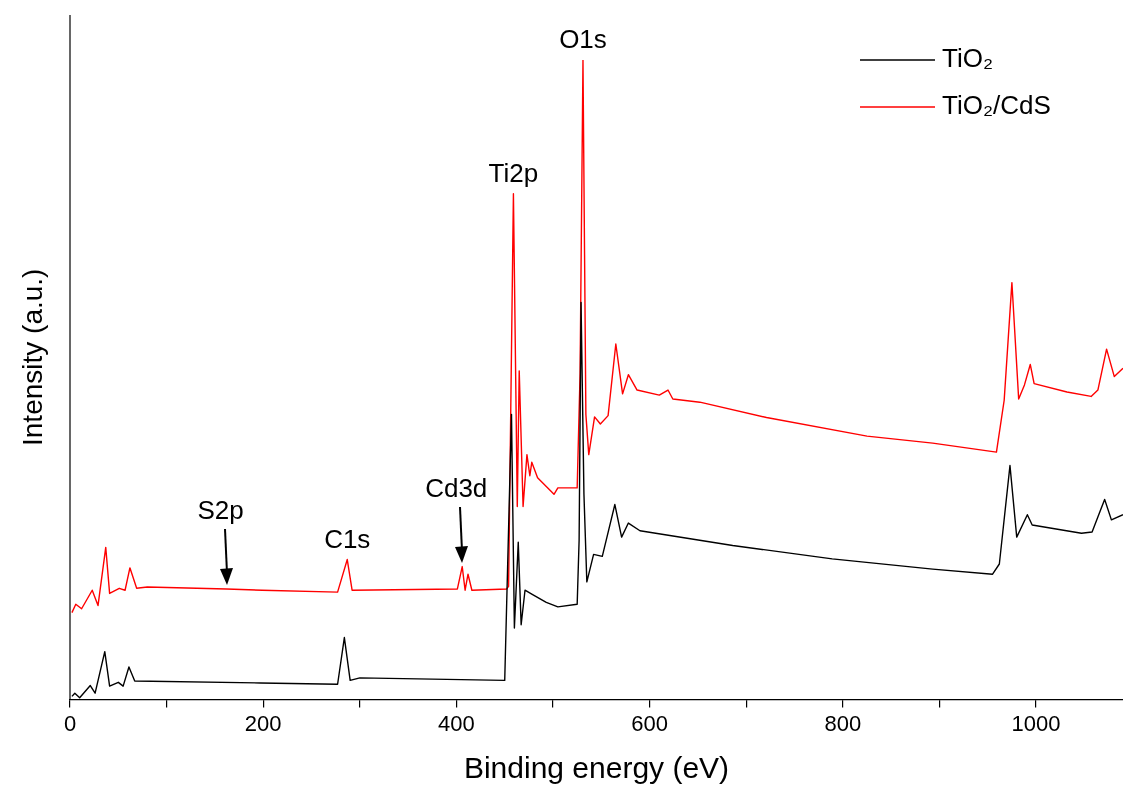 This screenshot has height=792, width=1123. Describe the element at coordinates (347, 538) in the screenshot. I see `annotation: C1s` at that location.